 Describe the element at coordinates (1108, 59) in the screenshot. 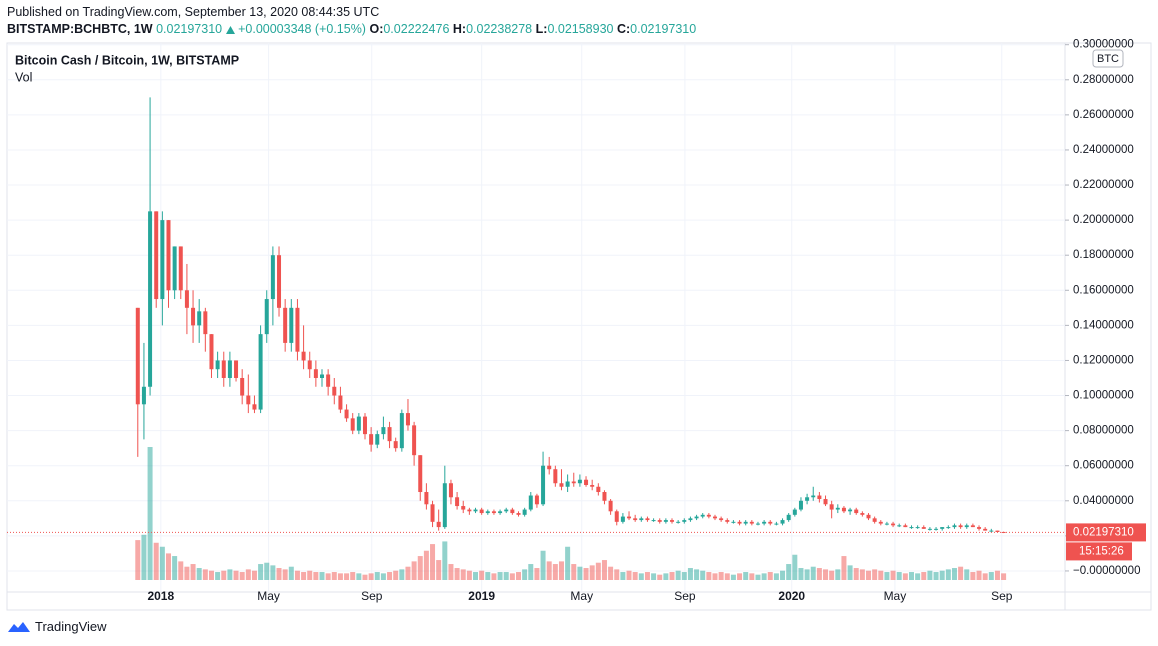

I see `currency: BTC` at that location.